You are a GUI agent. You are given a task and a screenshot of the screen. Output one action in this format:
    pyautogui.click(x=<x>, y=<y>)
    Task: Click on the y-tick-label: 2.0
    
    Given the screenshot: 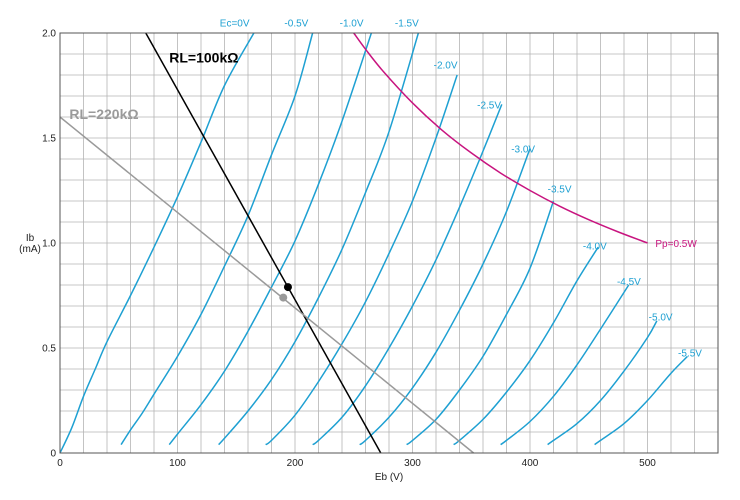 What is the action you would take?
    pyautogui.click(x=49, y=34)
    